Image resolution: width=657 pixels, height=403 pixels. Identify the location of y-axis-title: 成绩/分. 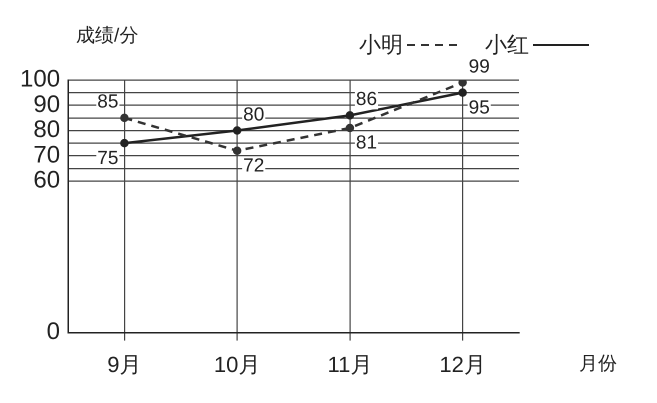
(107, 36).